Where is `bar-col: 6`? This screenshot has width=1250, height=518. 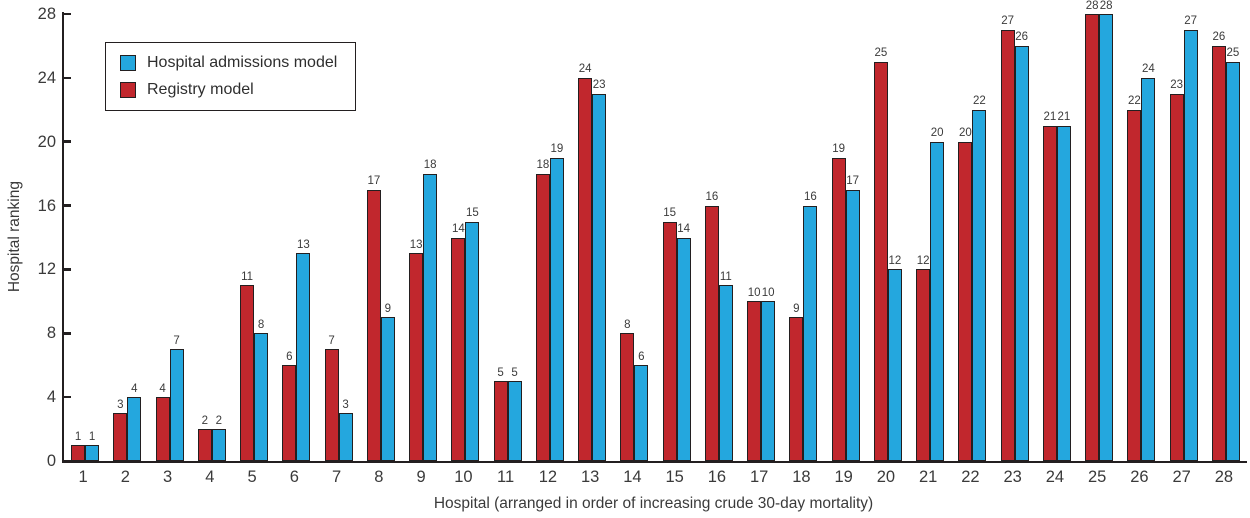
bar-col: 6 is located at coordinates (289, 406).